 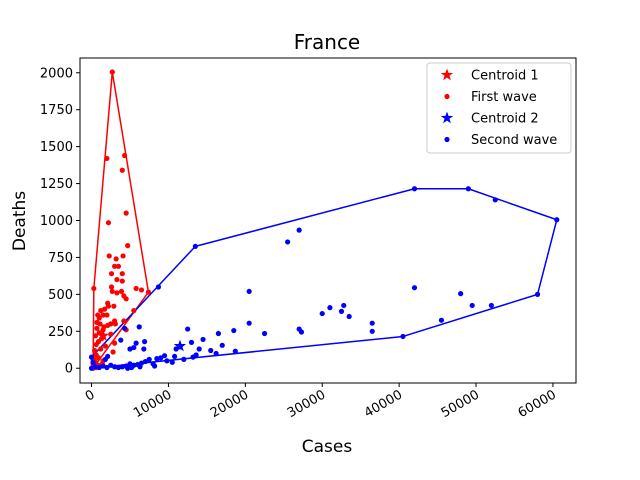 What do you see at coordinates (327, 447) in the screenshot?
I see `x-axis-label: Cases` at bounding box center [327, 447].